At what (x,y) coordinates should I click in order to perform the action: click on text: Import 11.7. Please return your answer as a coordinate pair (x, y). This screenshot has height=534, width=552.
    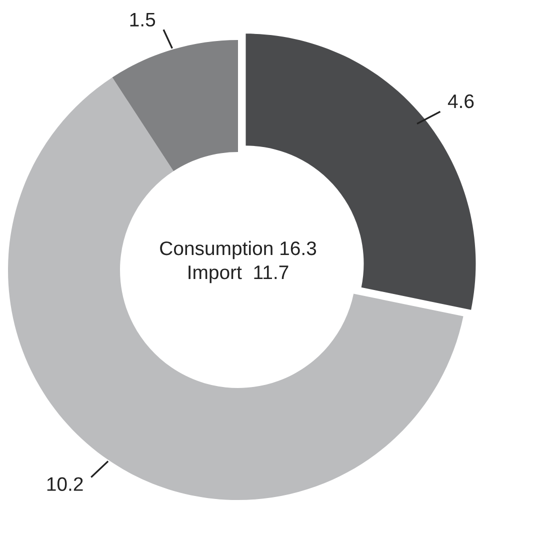
    Looking at the image, I should click on (238, 275).